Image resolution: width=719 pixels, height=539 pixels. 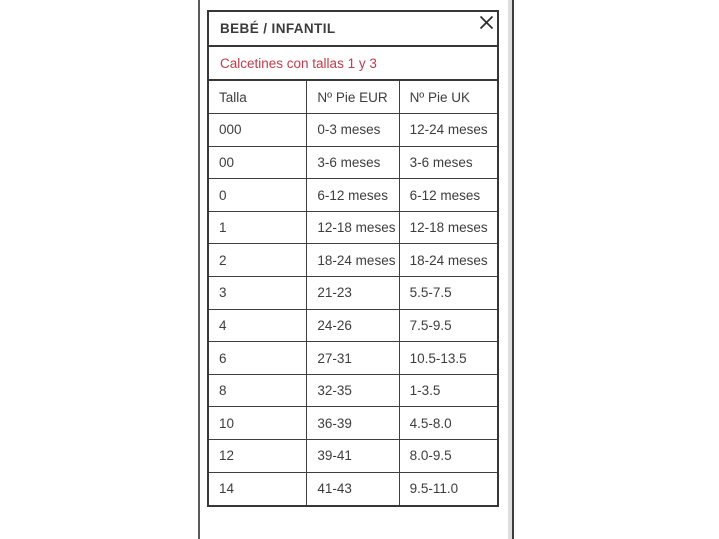 I want to click on table-cell: 6, so click(x=258, y=358).